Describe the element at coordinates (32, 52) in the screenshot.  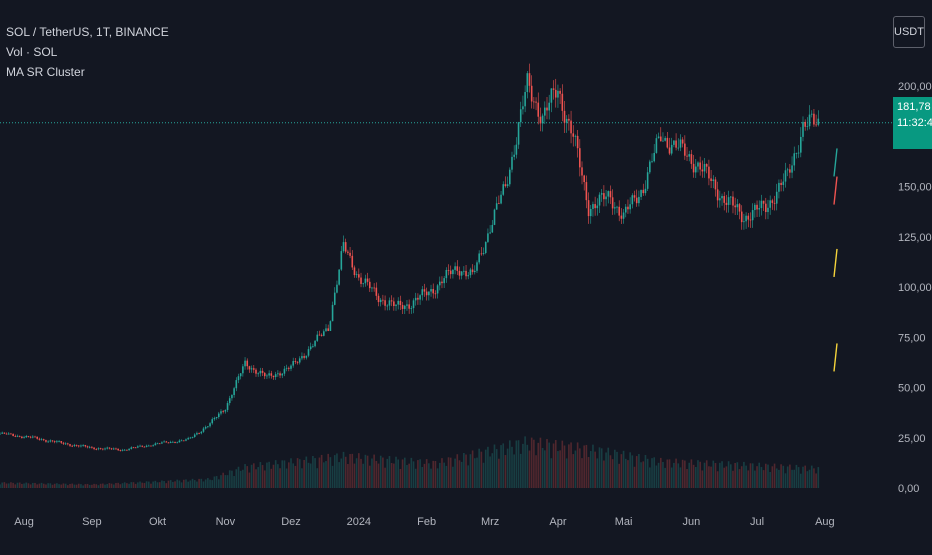
I see `legend-volume: Vol · SOL` at that location.